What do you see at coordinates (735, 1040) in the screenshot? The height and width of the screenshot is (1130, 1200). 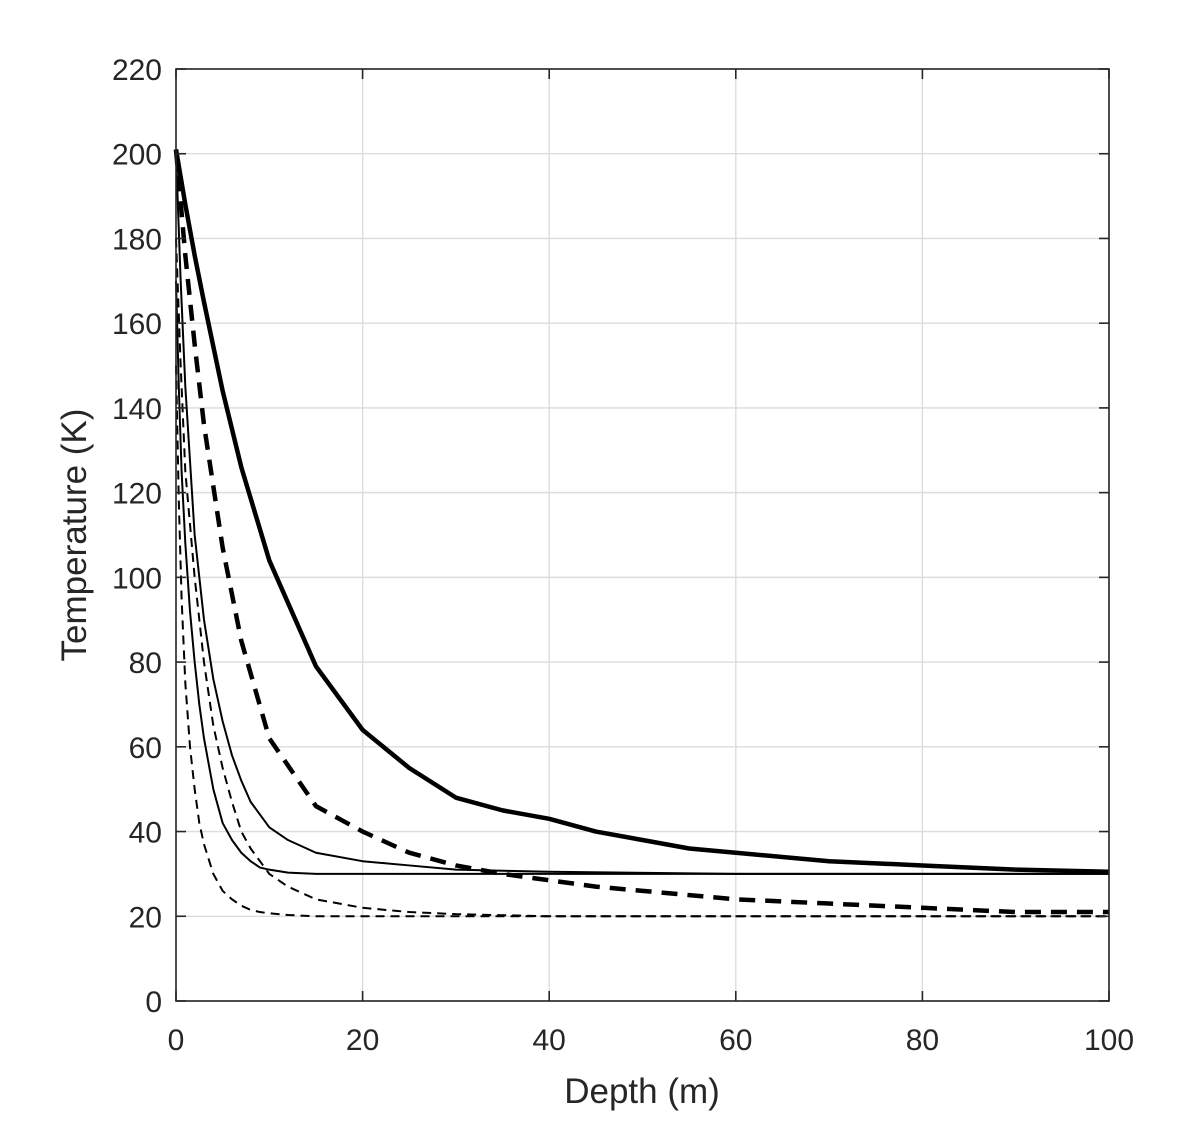 I see `x-tick-label: 60` at bounding box center [735, 1040].